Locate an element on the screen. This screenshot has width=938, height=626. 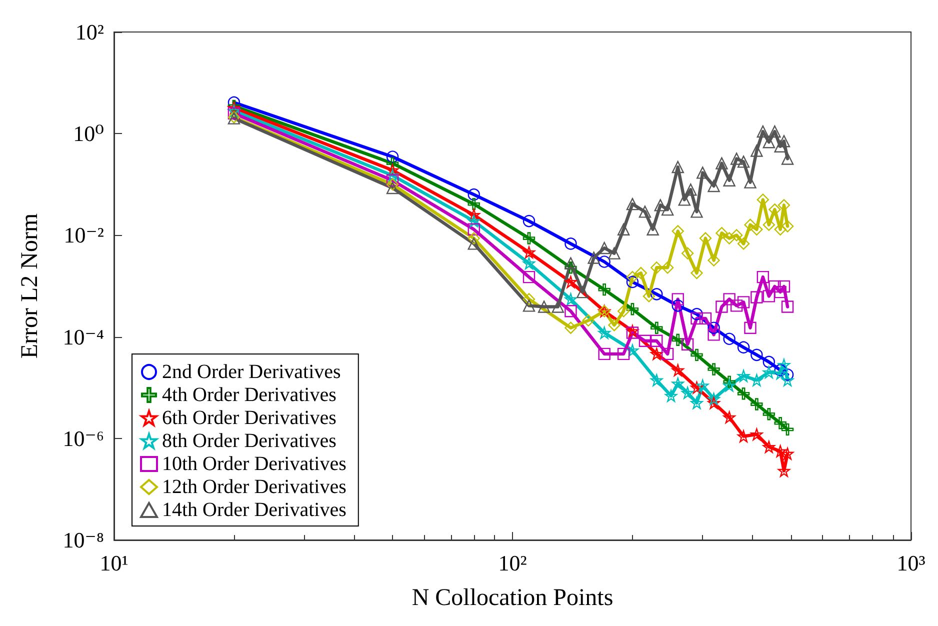
legend-label: 2nd Order Derivatives is located at coordinates (252, 372).